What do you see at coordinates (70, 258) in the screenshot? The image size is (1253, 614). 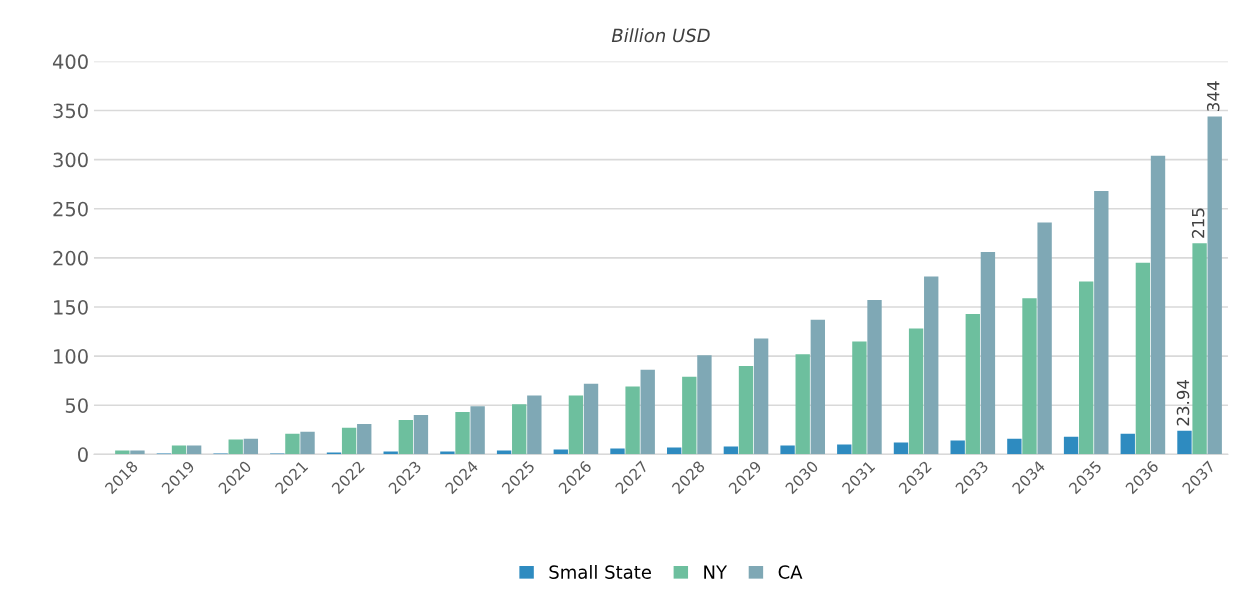 I see `y-tick-label: 200` at bounding box center [70, 258].